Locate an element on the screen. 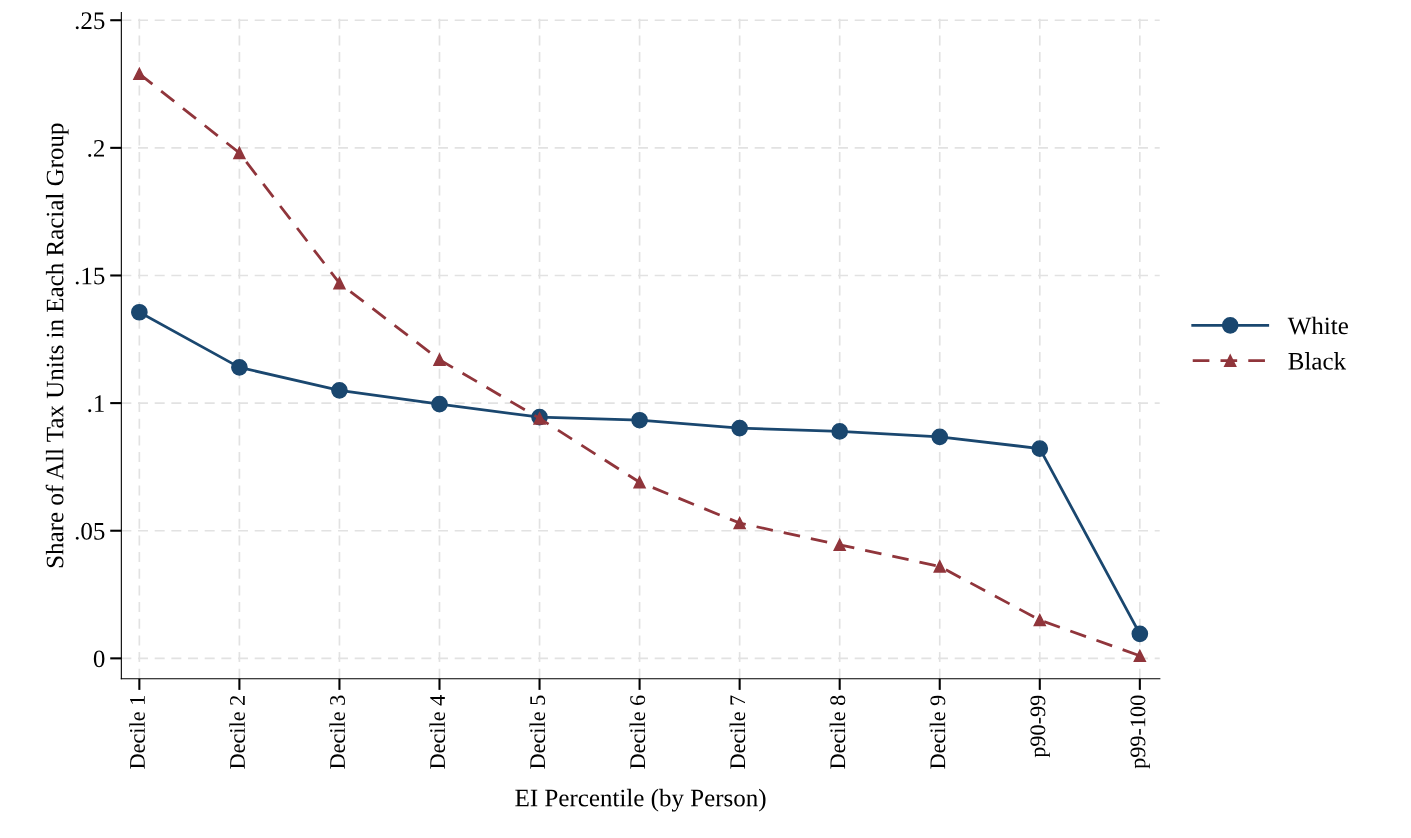 The width and height of the screenshot is (1411, 838). x-tick-label: Decile 7 is located at coordinates (737, 732).